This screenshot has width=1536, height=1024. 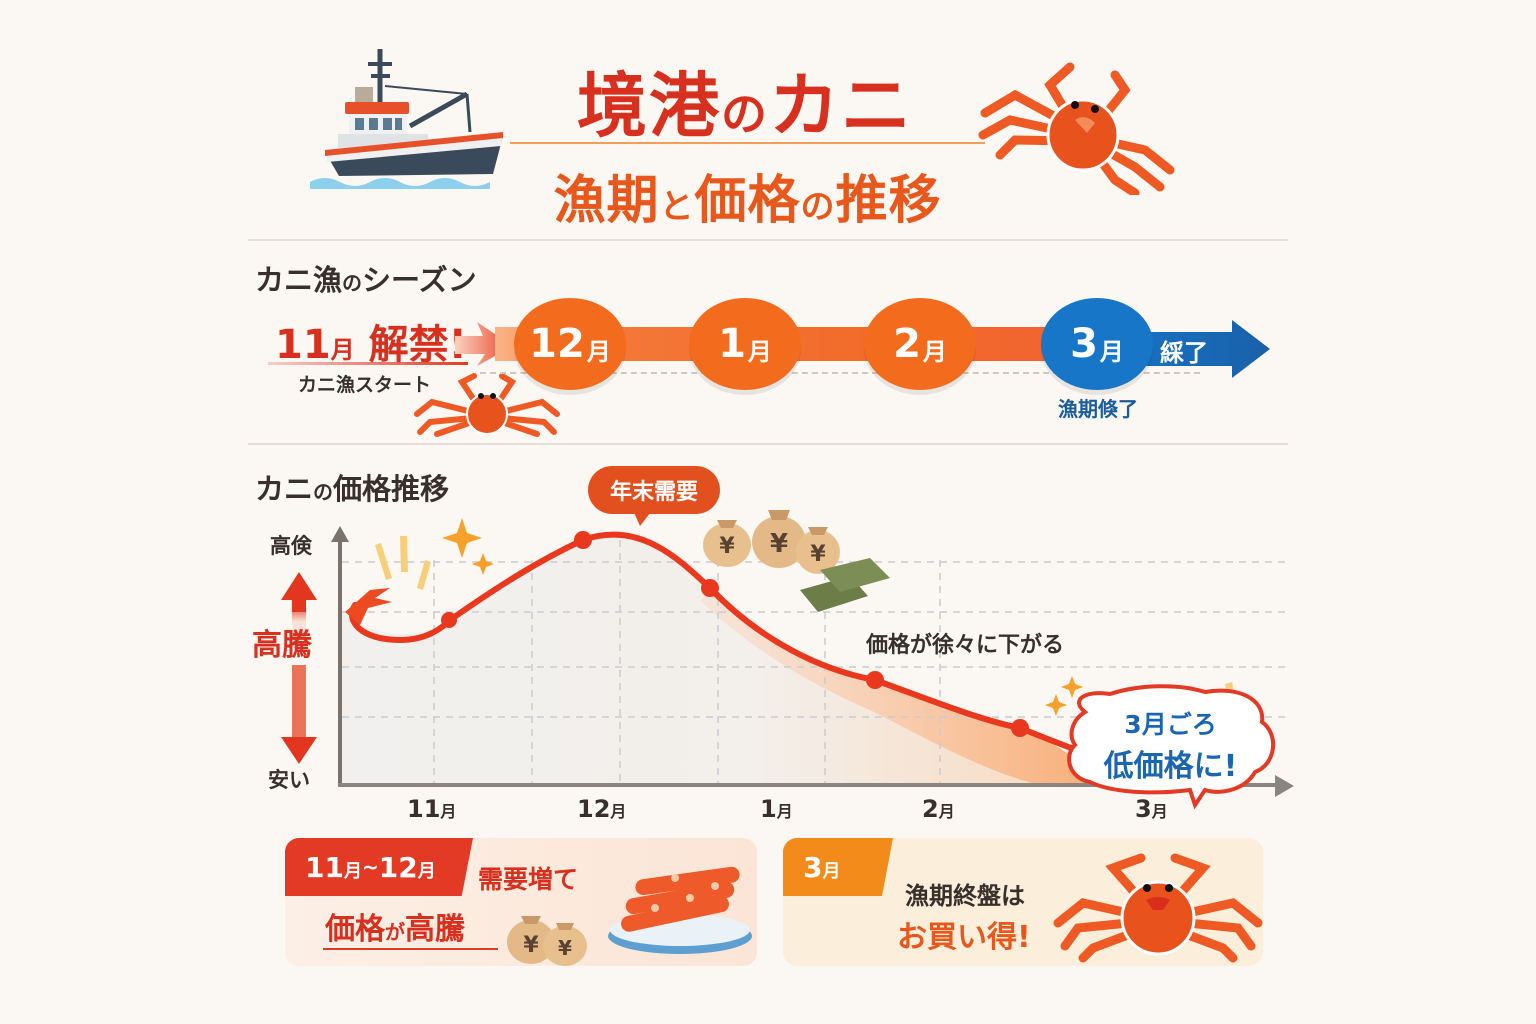 What do you see at coordinates (548, 932) in the screenshot?
I see `money-bag-icon: ¥ ¥` at bounding box center [548, 932].